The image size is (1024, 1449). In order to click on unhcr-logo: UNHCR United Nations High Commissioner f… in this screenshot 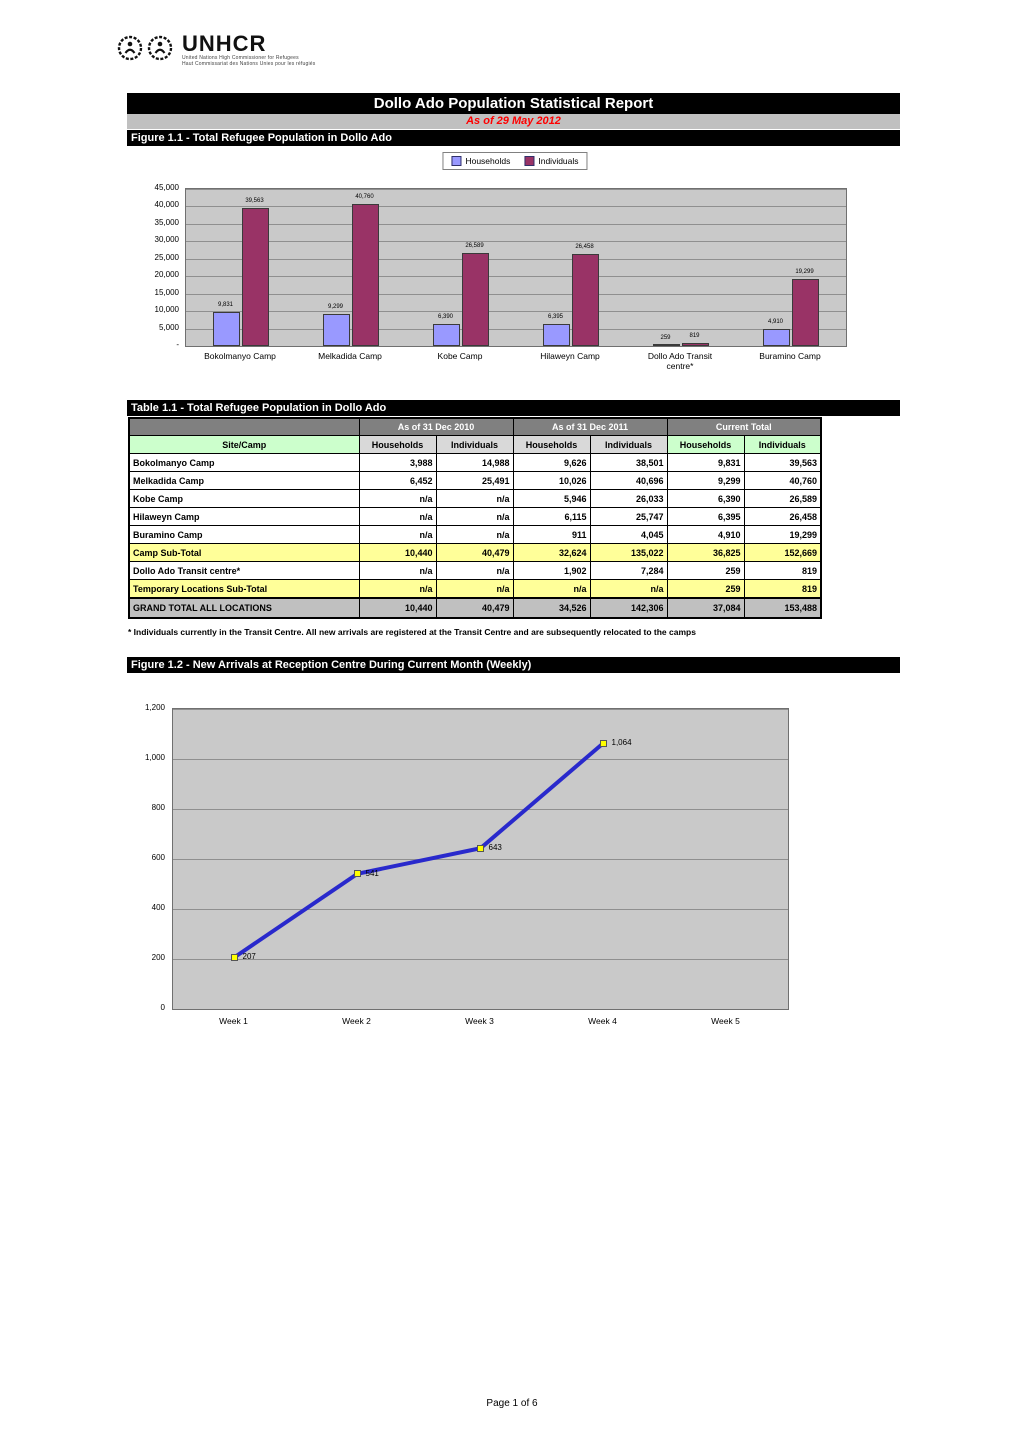, I will do `click(215, 50)`.